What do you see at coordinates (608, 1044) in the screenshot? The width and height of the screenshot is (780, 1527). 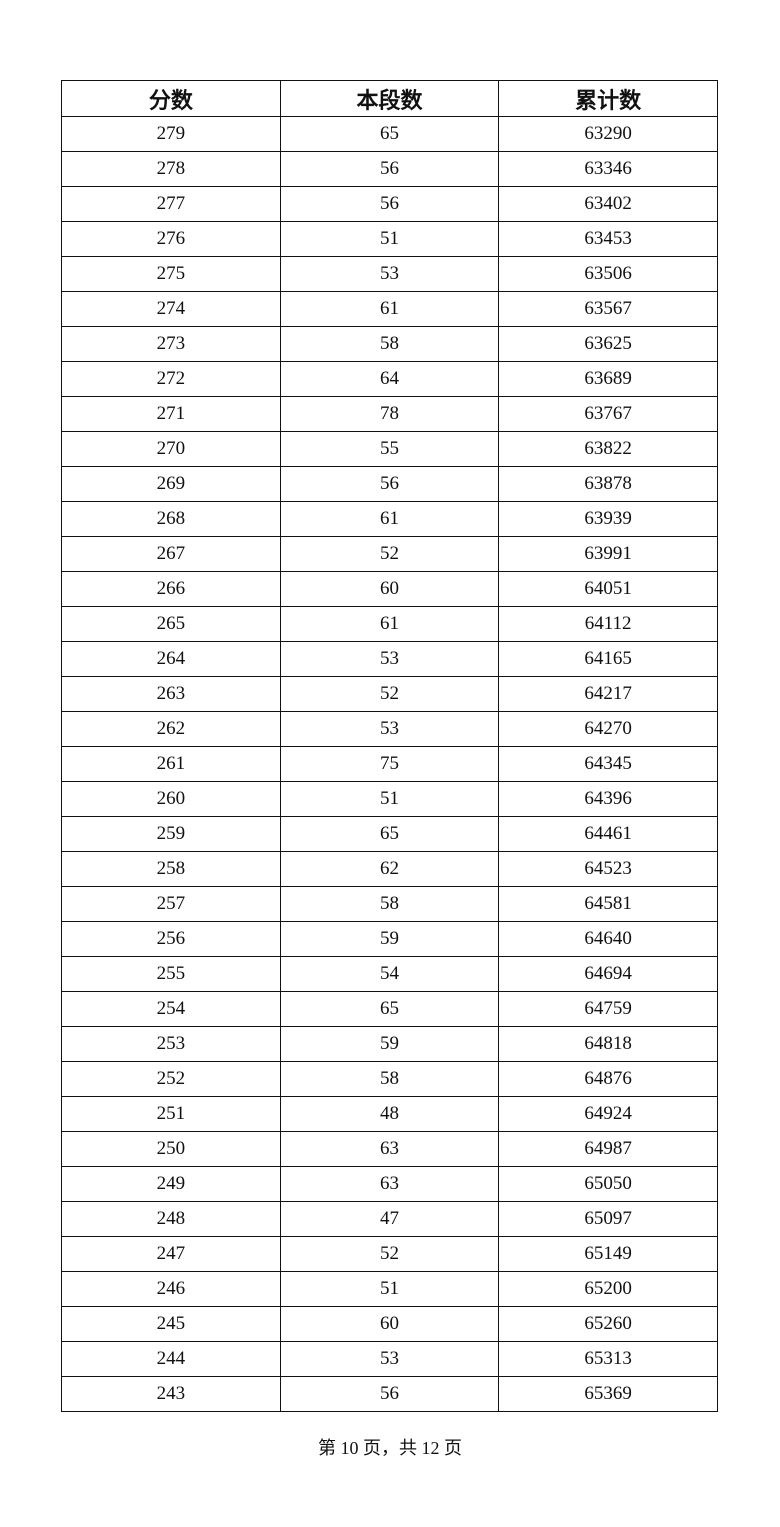 I see `cumulative-count-cell: 64818` at bounding box center [608, 1044].